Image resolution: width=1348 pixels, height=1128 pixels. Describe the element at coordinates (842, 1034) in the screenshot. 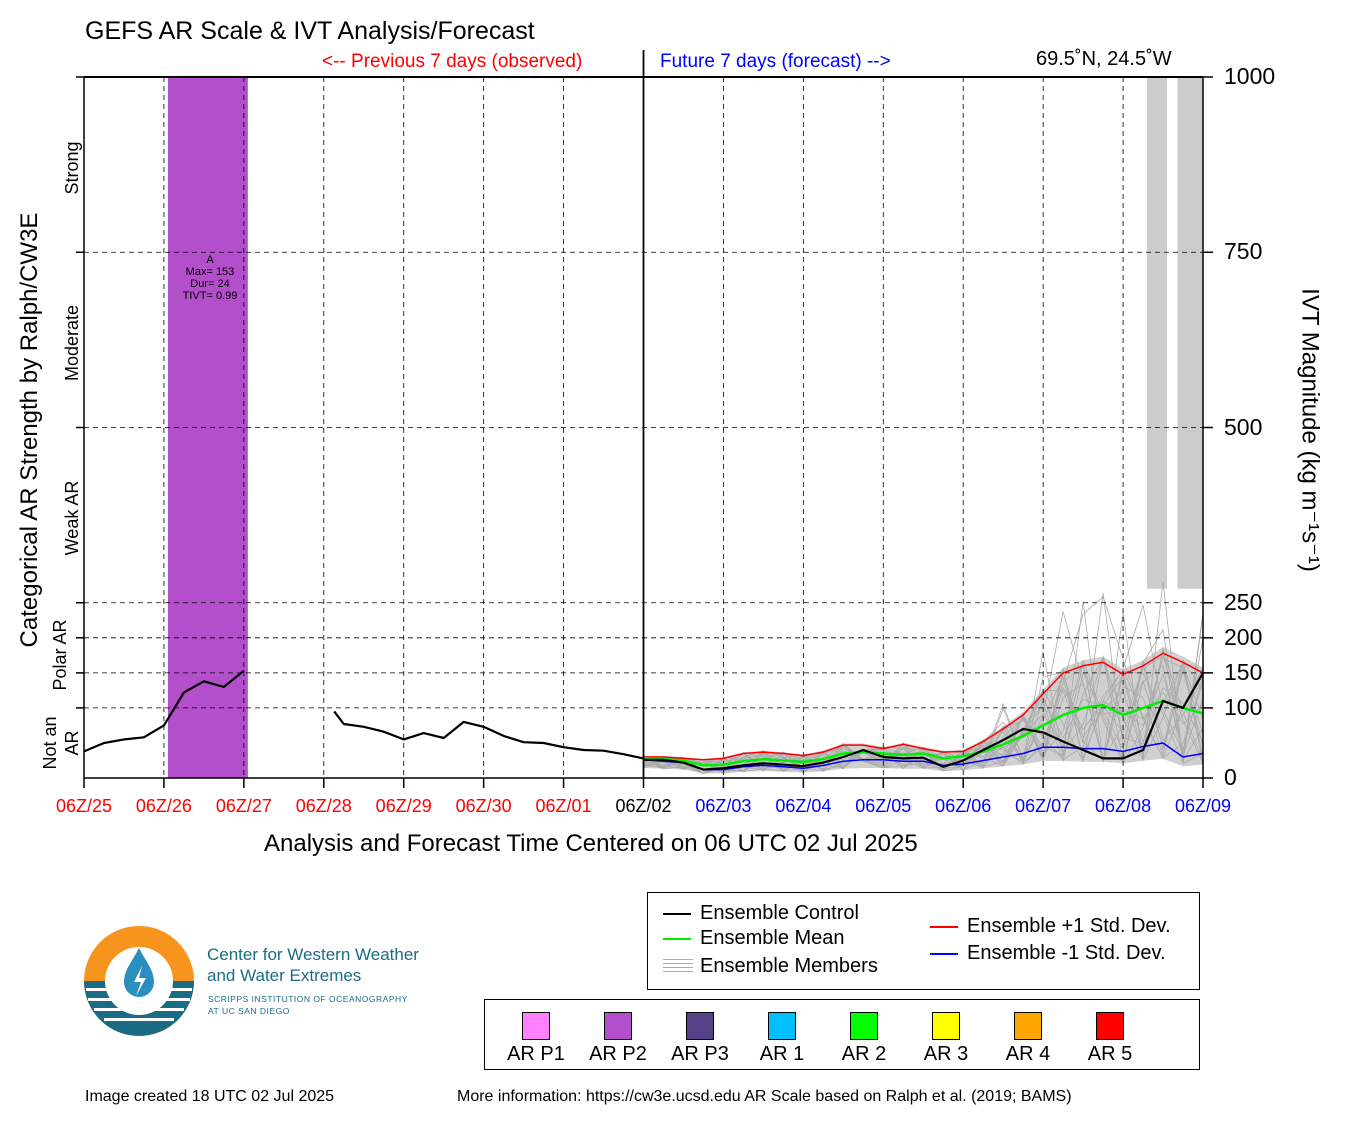

I see `ar-scale-legend: AR P1 AR P2 AR P3 AR 1 AR 2 AR 3 AR 4 AR 5` at that location.